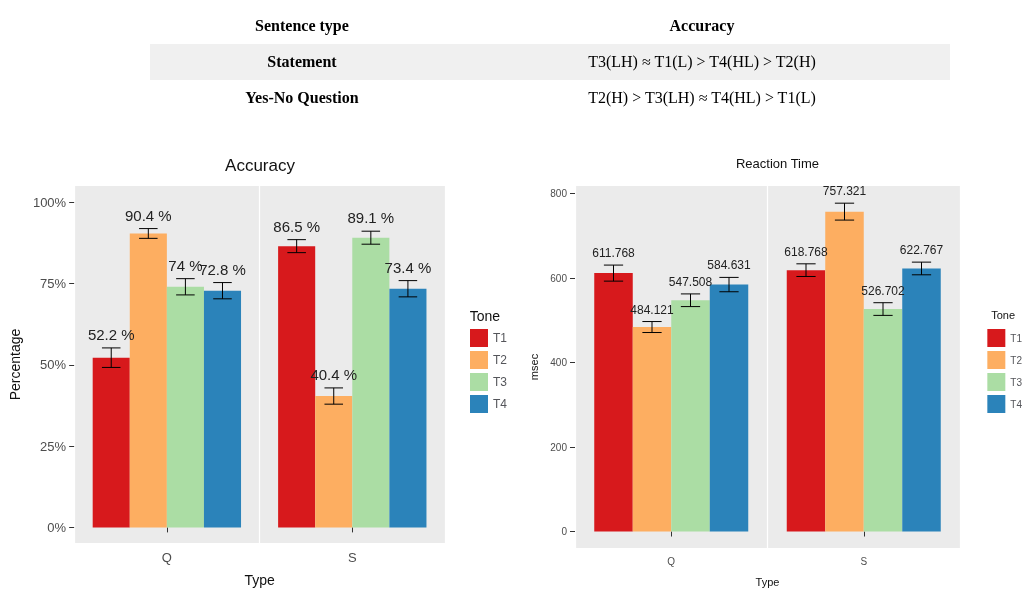 This screenshot has height=592, width=1035. What do you see at coordinates (702, 62) in the screenshot?
I see `text: T3(LH) ≈ T1(L) > T4(HL) > T2(H)` at bounding box center [702, 62].